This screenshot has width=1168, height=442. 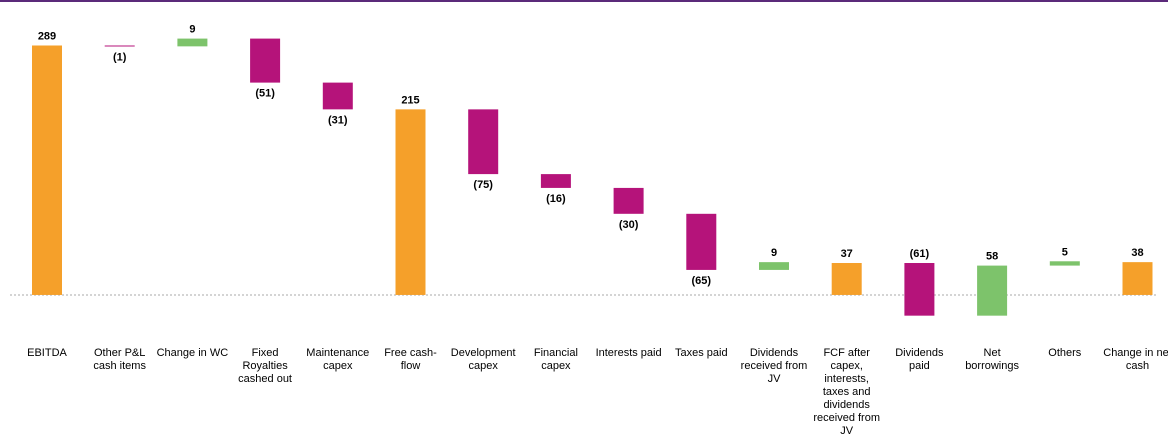 What do you see at coordinates (701, 353) in the screenshot?
I see `category-label: Taxes paid` at bounding box center [701, 353].